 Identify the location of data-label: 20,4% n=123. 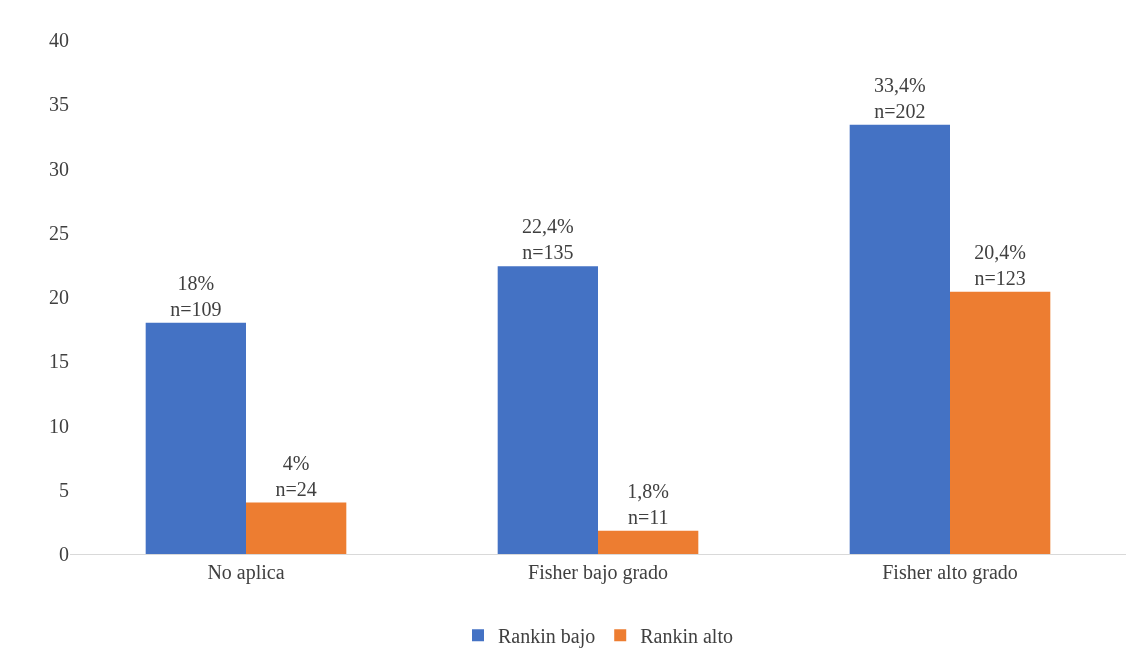
(1000, 264).